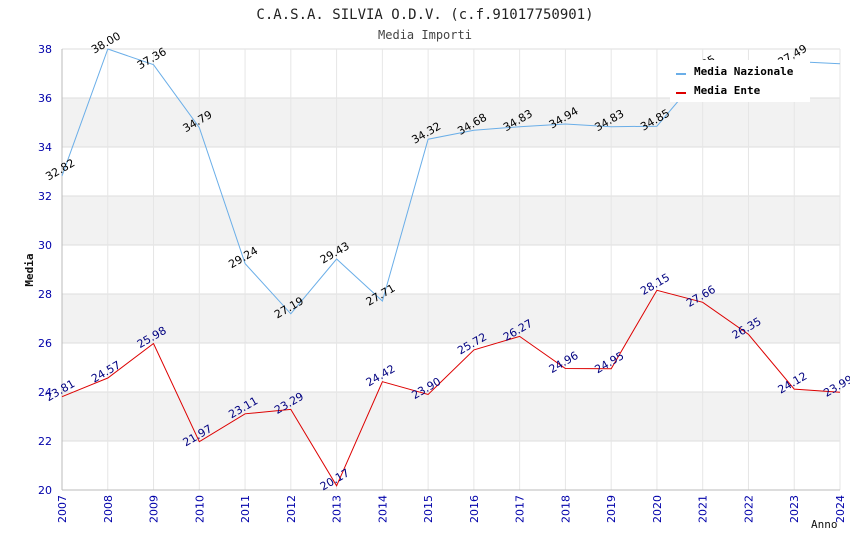  Describe the element at coordinates (424, 15) in the screenshot. I see `chart-title: C.A.S.A. SILVIA O.D.V. (c.f.91017750901)` at that location.